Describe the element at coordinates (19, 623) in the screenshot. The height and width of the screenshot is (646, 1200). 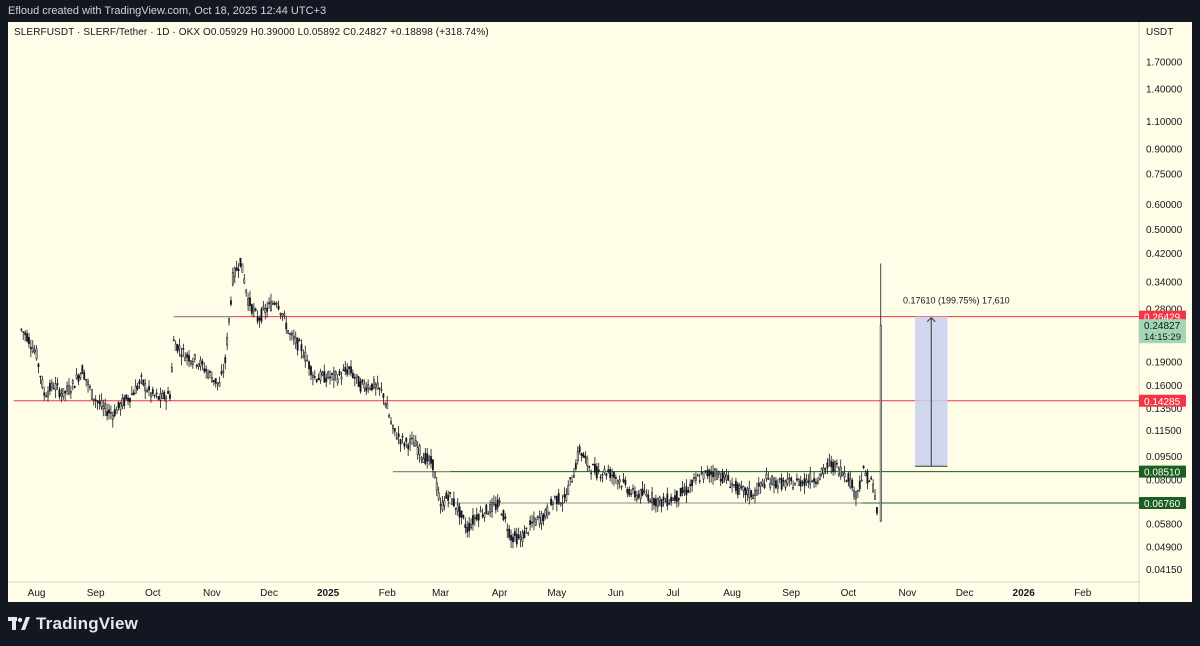
I see `tradingview-logo-icon` at that location.